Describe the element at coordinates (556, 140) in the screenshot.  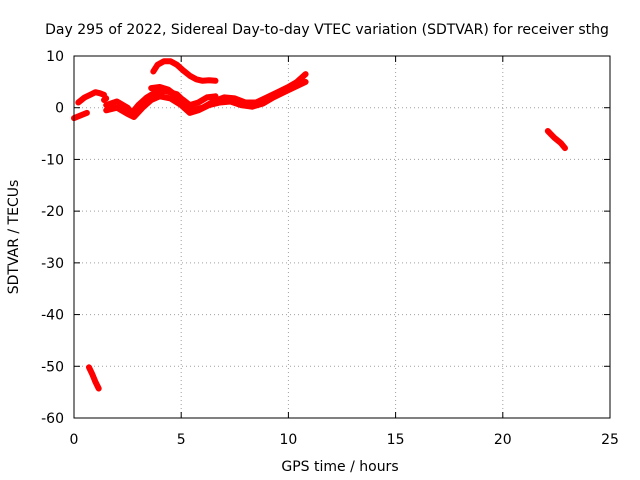
I see `data-series-late-arc` at that location.